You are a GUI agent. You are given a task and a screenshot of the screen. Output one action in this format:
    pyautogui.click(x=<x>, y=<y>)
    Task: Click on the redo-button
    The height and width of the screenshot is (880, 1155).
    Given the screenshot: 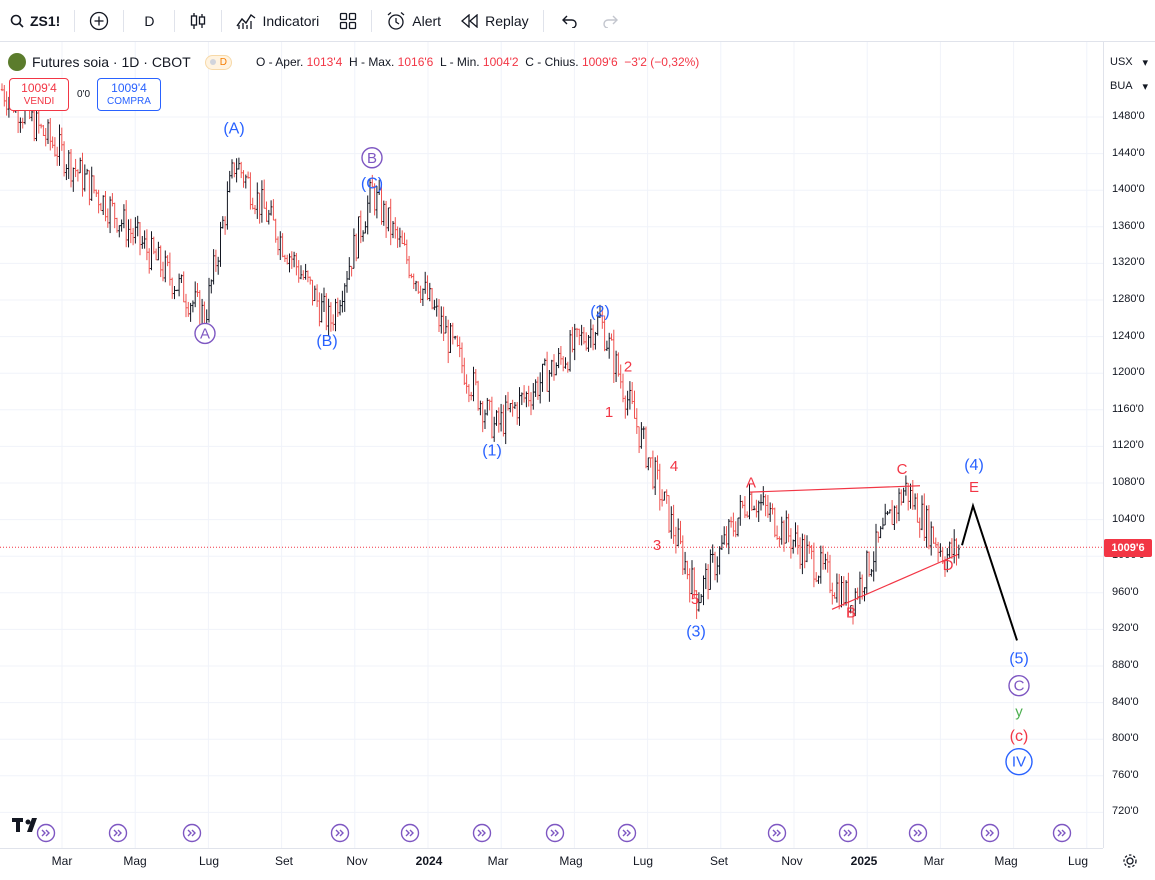 What is the action you would take?
    pyautogui.click(x=611, y=21)
    